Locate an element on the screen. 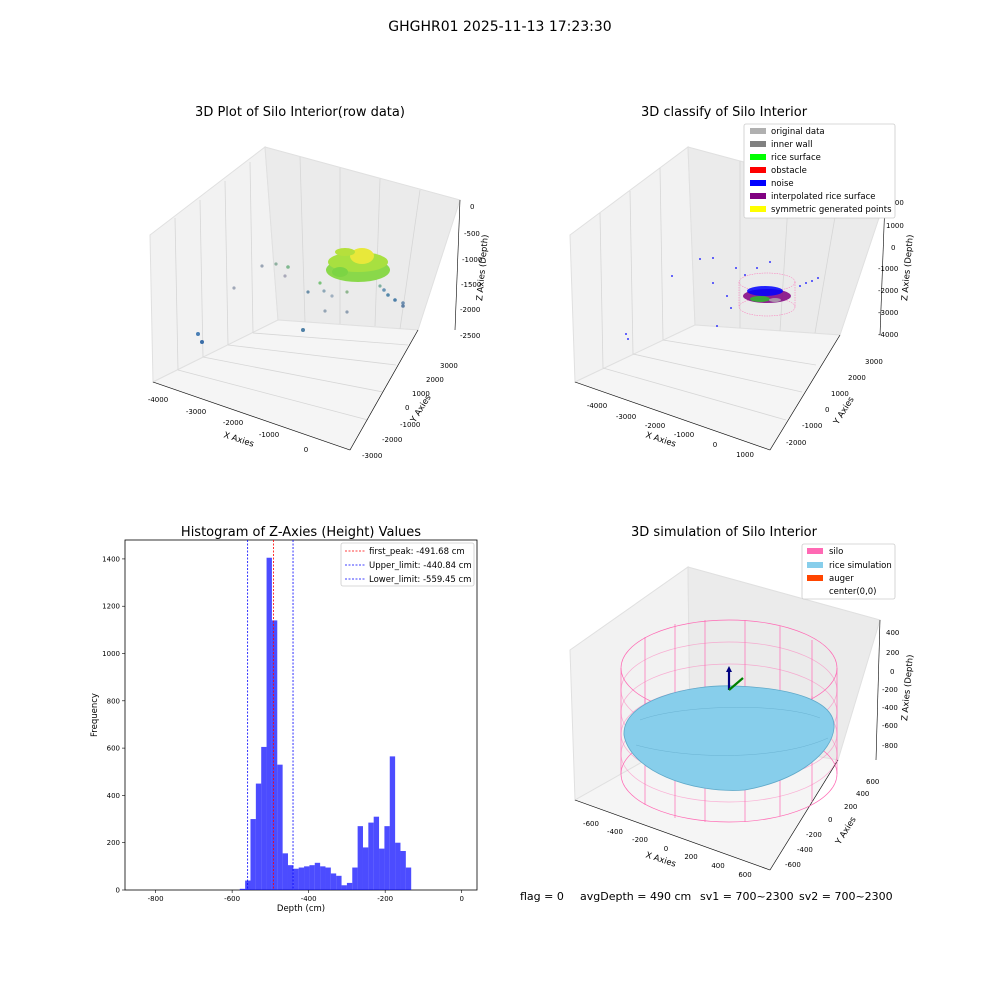 This screenshot has height=1000, width=1000. legend-label: auger is located at coordinates (841, 579).